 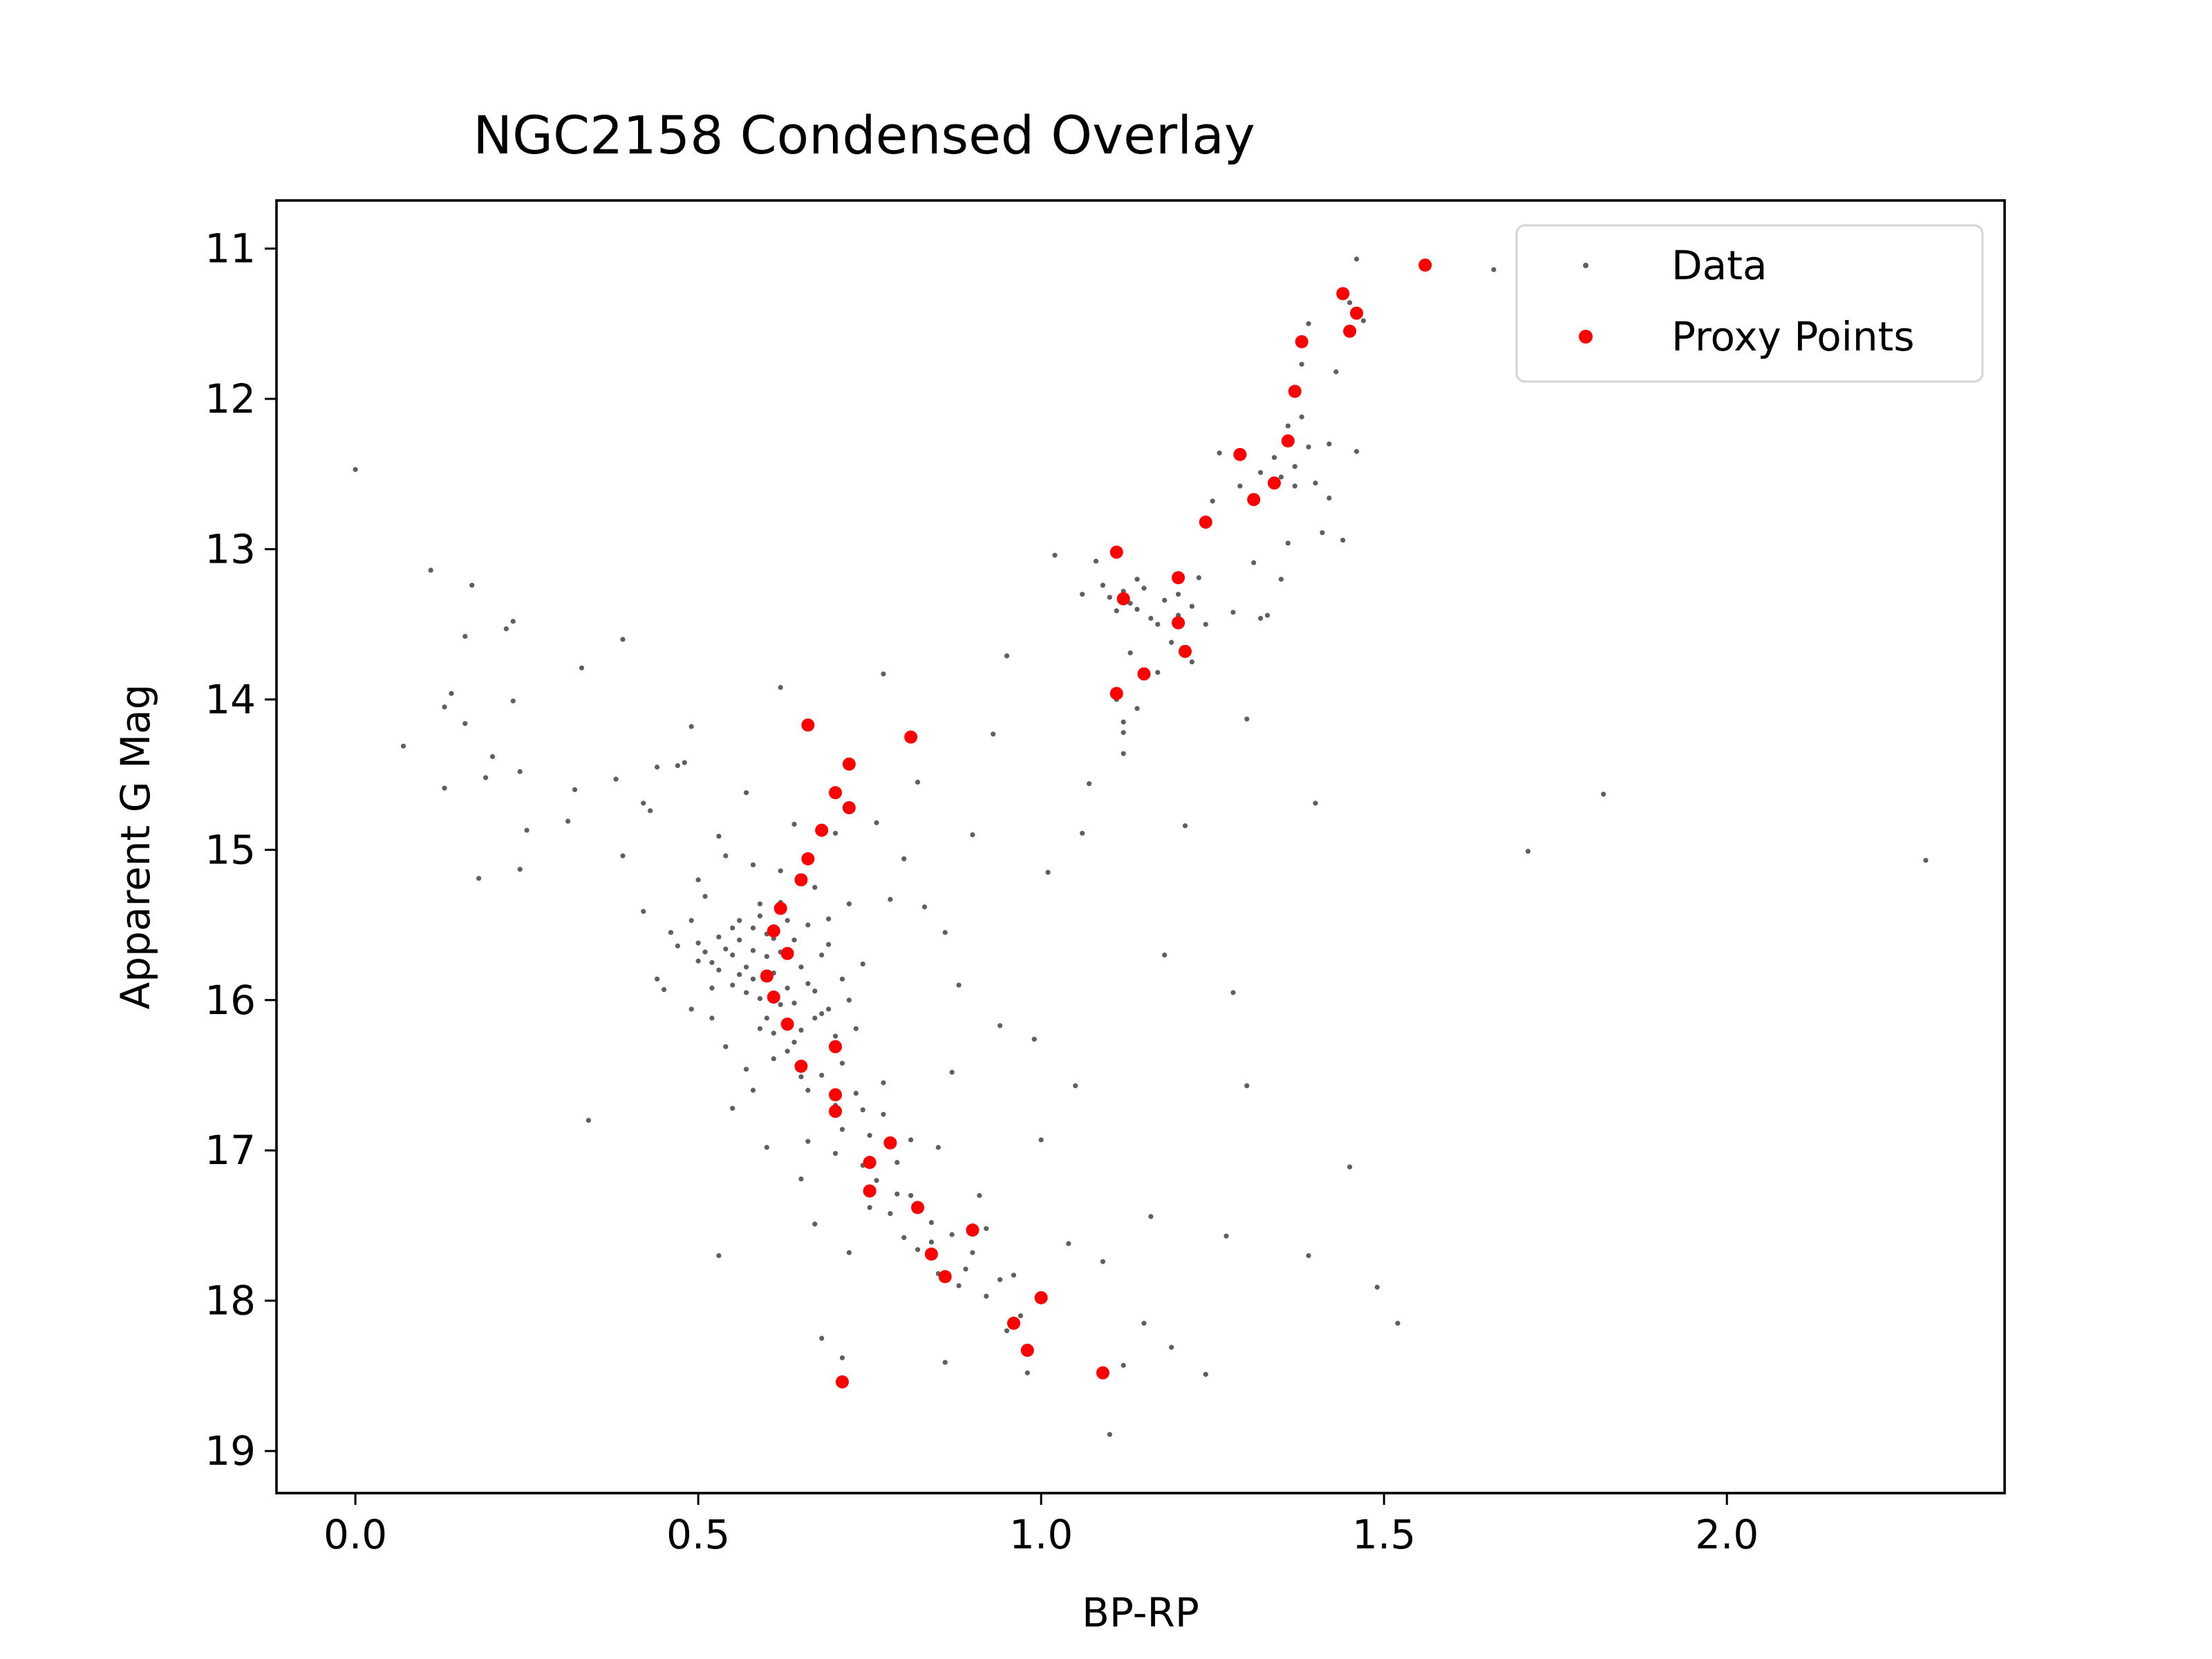 What do you see at coordinates (231, 849) in the screenshot?
I see `y-tick-label: 15` at bounding box center [231, 849].